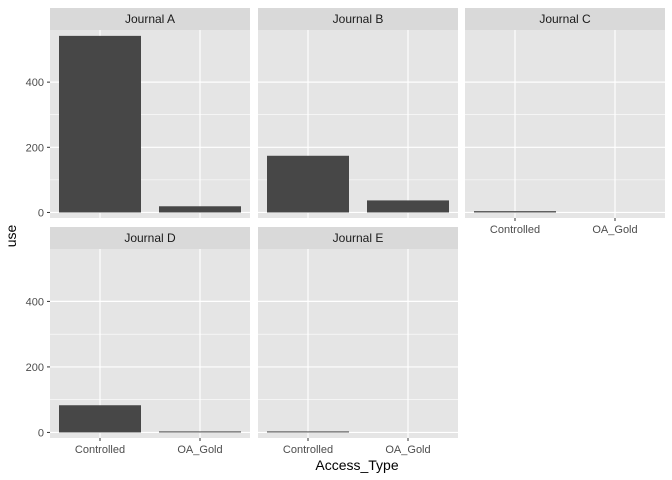  Describe the element at coordinates (100, 419) in the screenshot. I see `bar-journal-d-controlled` at that location.